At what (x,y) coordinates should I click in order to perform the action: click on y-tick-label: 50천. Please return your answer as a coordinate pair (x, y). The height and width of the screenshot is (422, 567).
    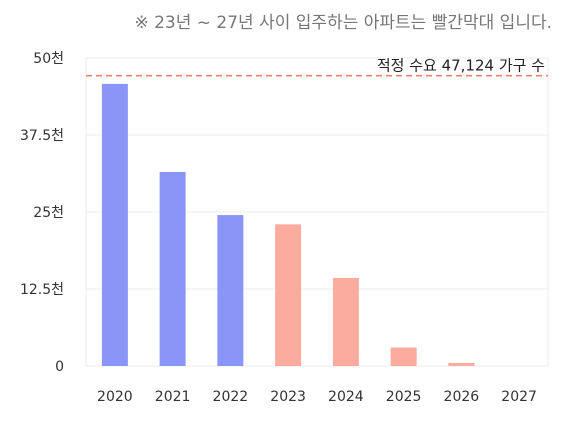
    Looking at the image, I should click on (48, 59).